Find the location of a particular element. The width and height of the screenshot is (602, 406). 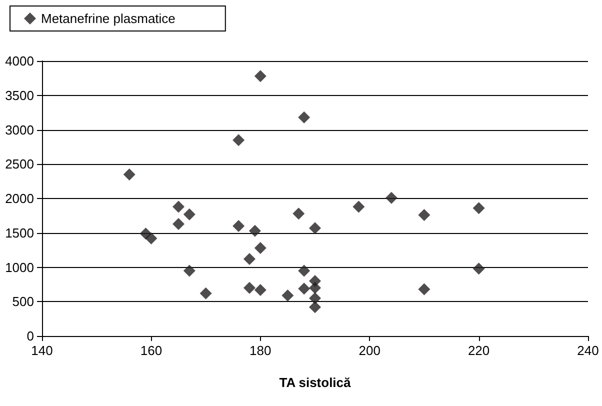

y-tick-label: 0 is located at coordinates (30, 336).